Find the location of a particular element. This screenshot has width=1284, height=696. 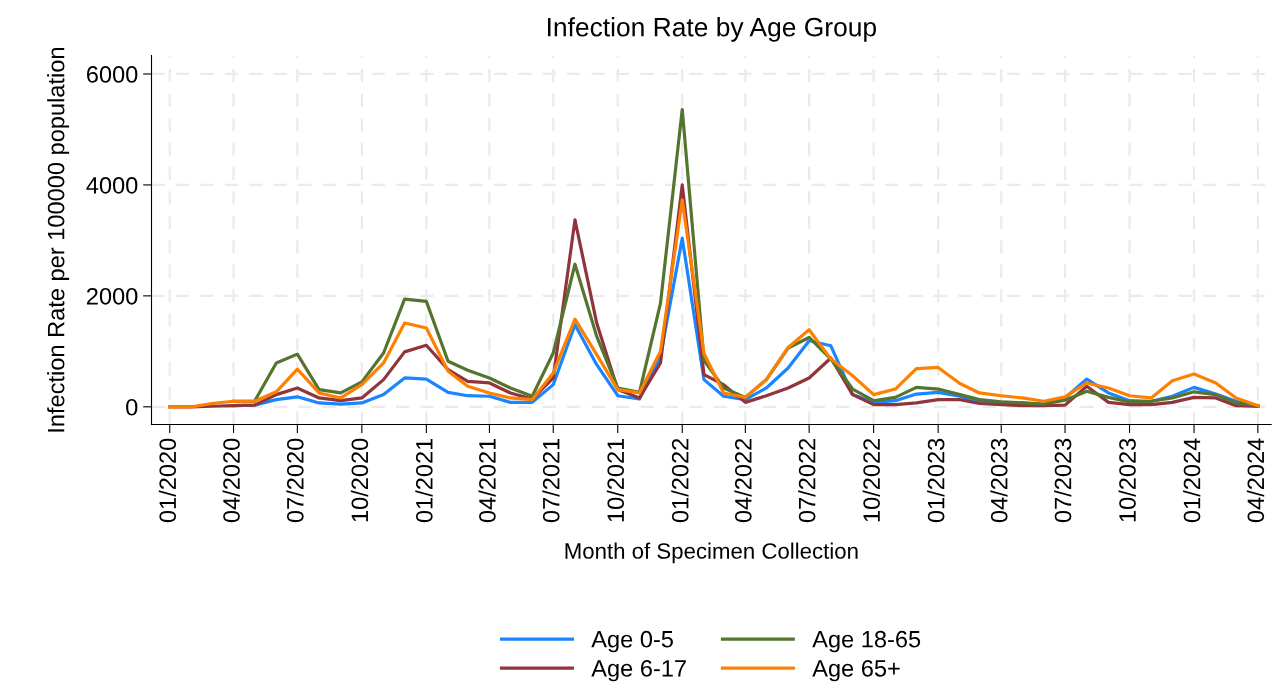

y-axis-title: Infection Rate per 100000 population is located at coordinates (58, 240).